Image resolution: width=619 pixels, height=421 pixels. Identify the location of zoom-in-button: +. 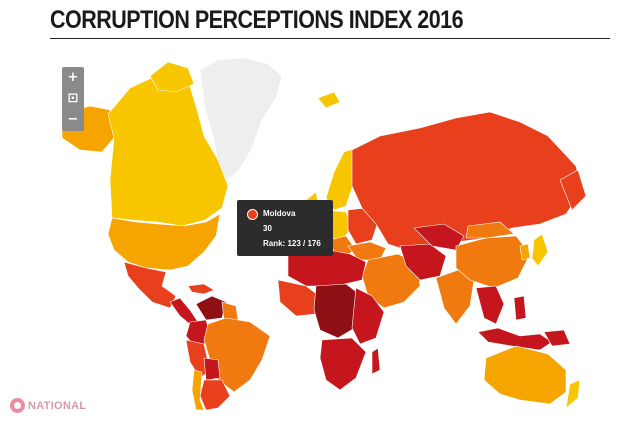
(73, 77).